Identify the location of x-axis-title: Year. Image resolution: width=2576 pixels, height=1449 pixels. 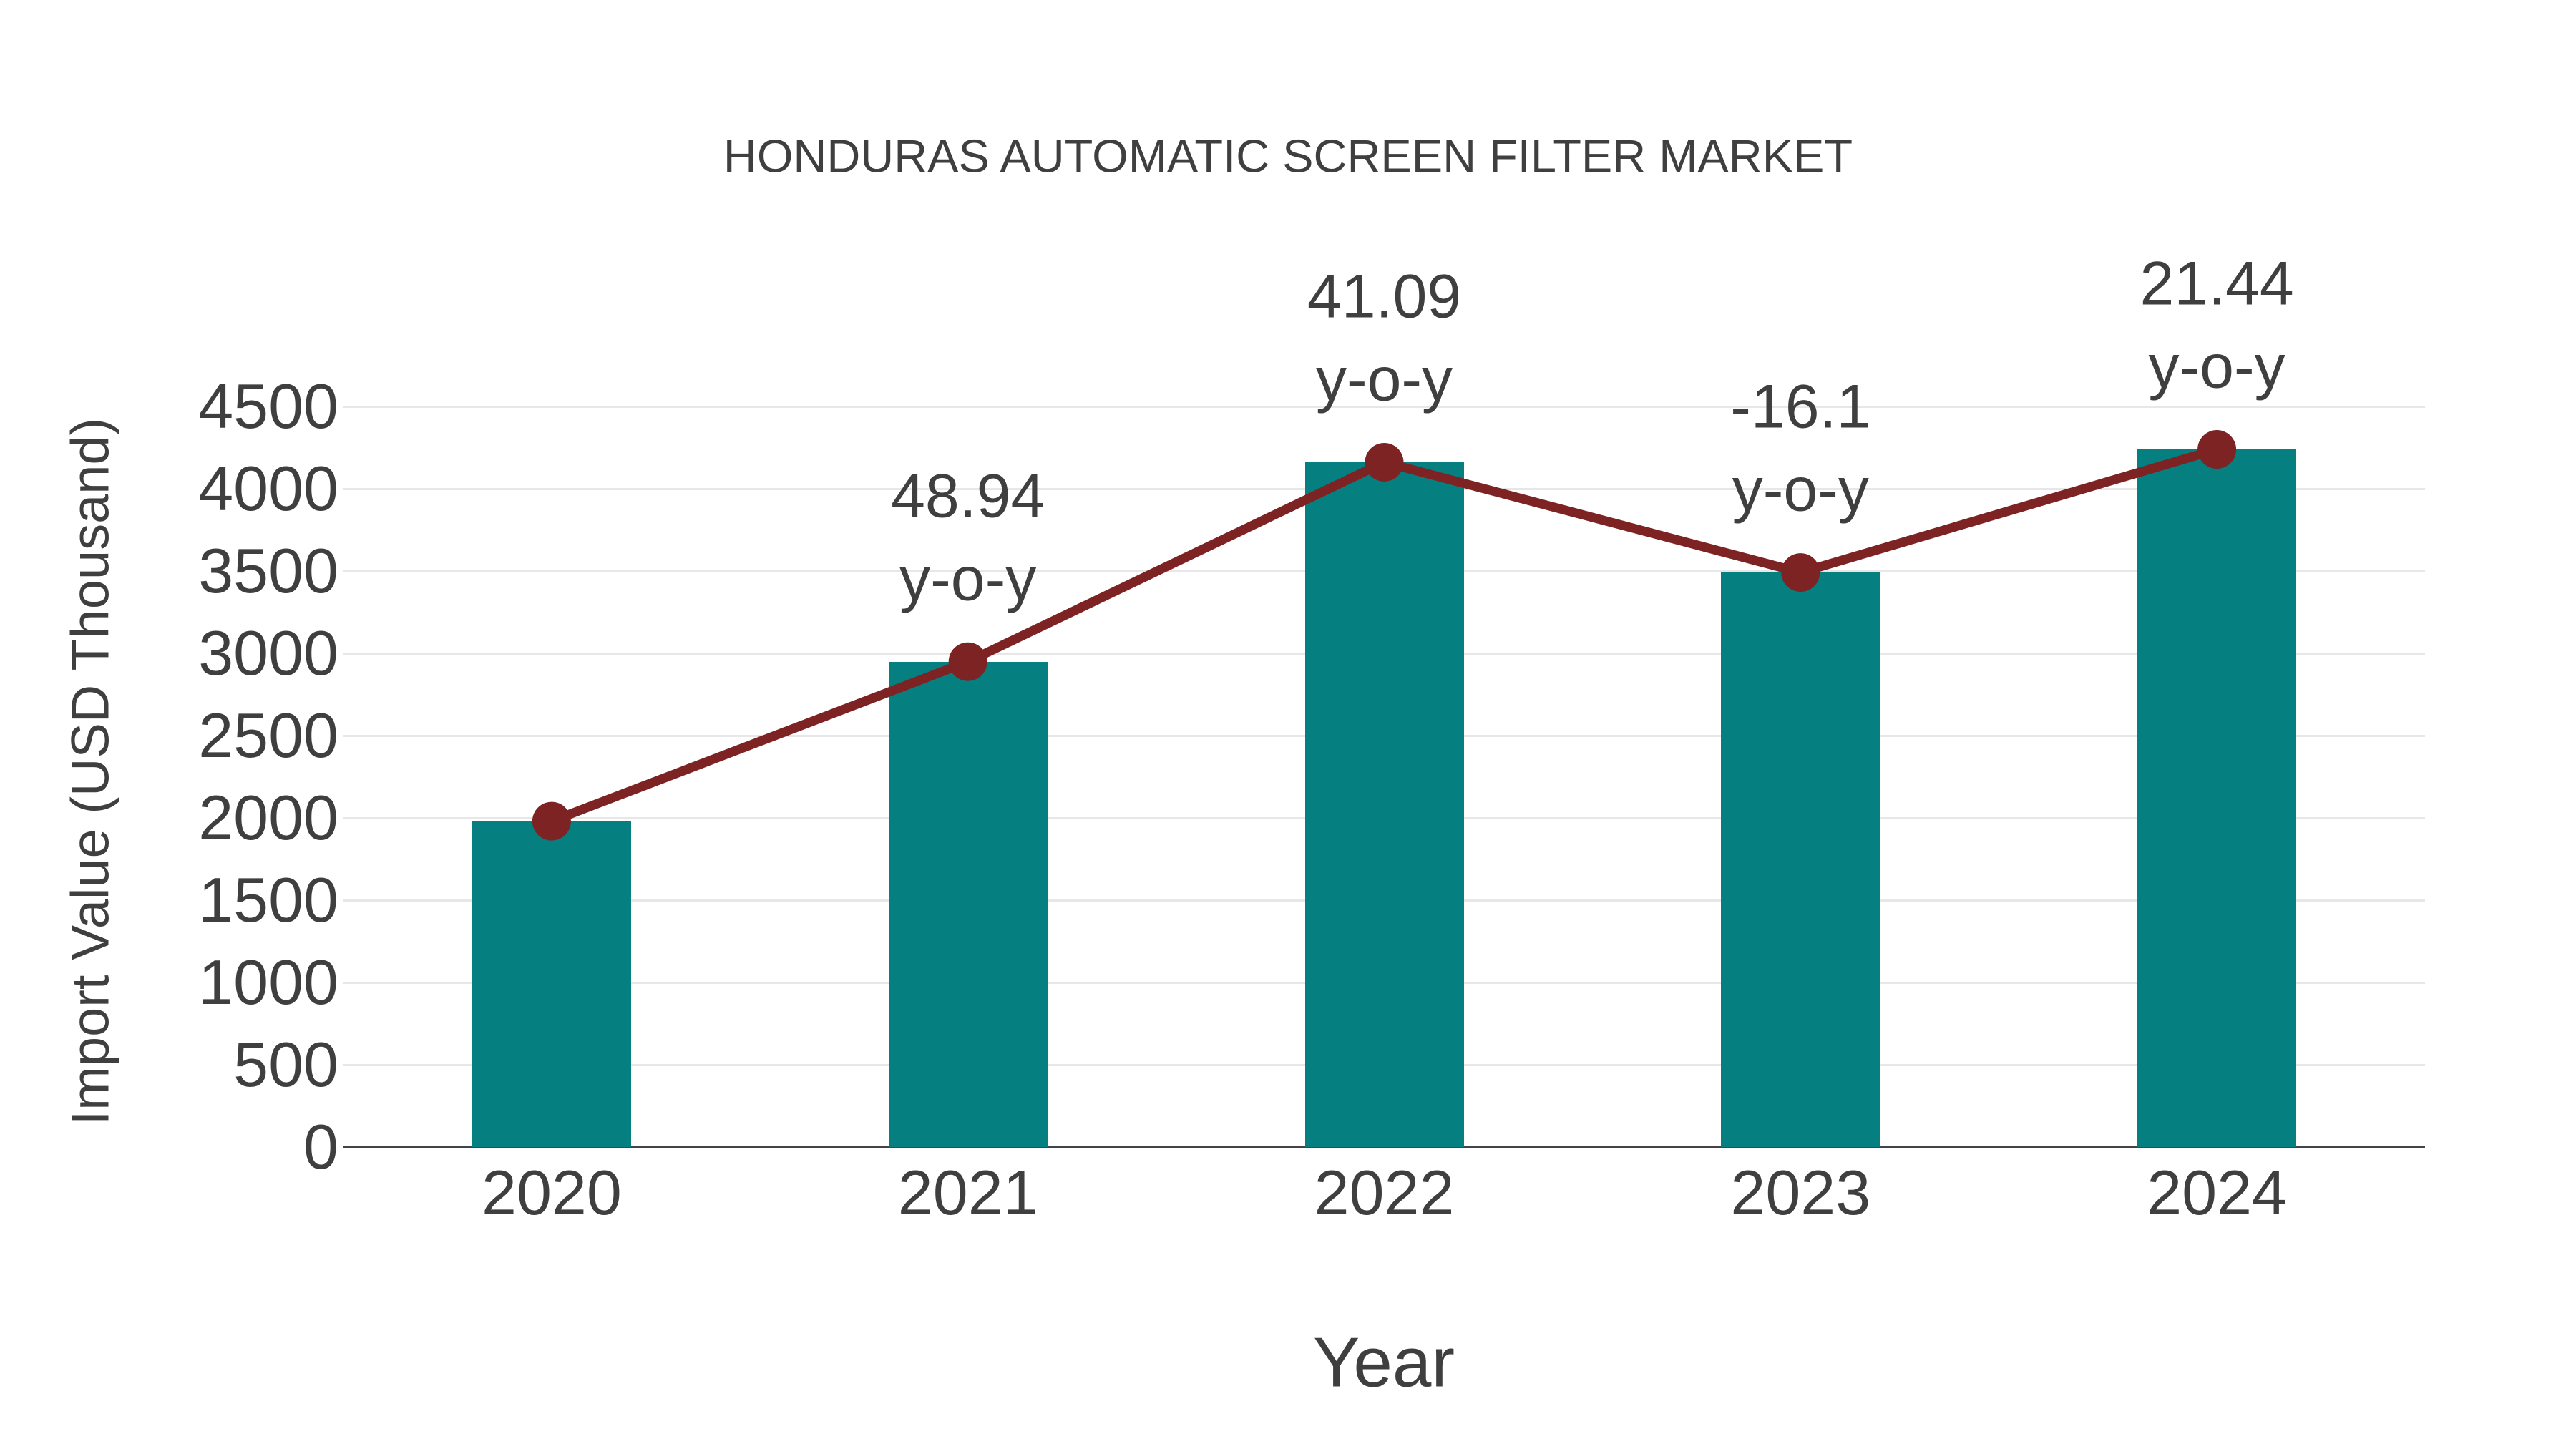
(1383, 1362).